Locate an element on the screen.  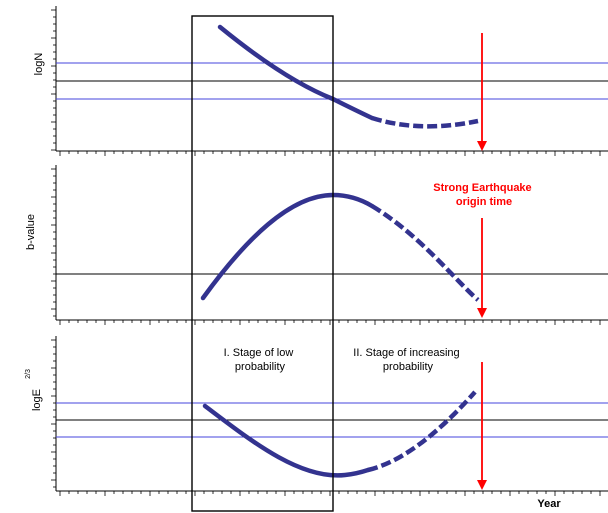
stage-2-label: II. Stage of increasing probability is located at coordinates (407, 360).